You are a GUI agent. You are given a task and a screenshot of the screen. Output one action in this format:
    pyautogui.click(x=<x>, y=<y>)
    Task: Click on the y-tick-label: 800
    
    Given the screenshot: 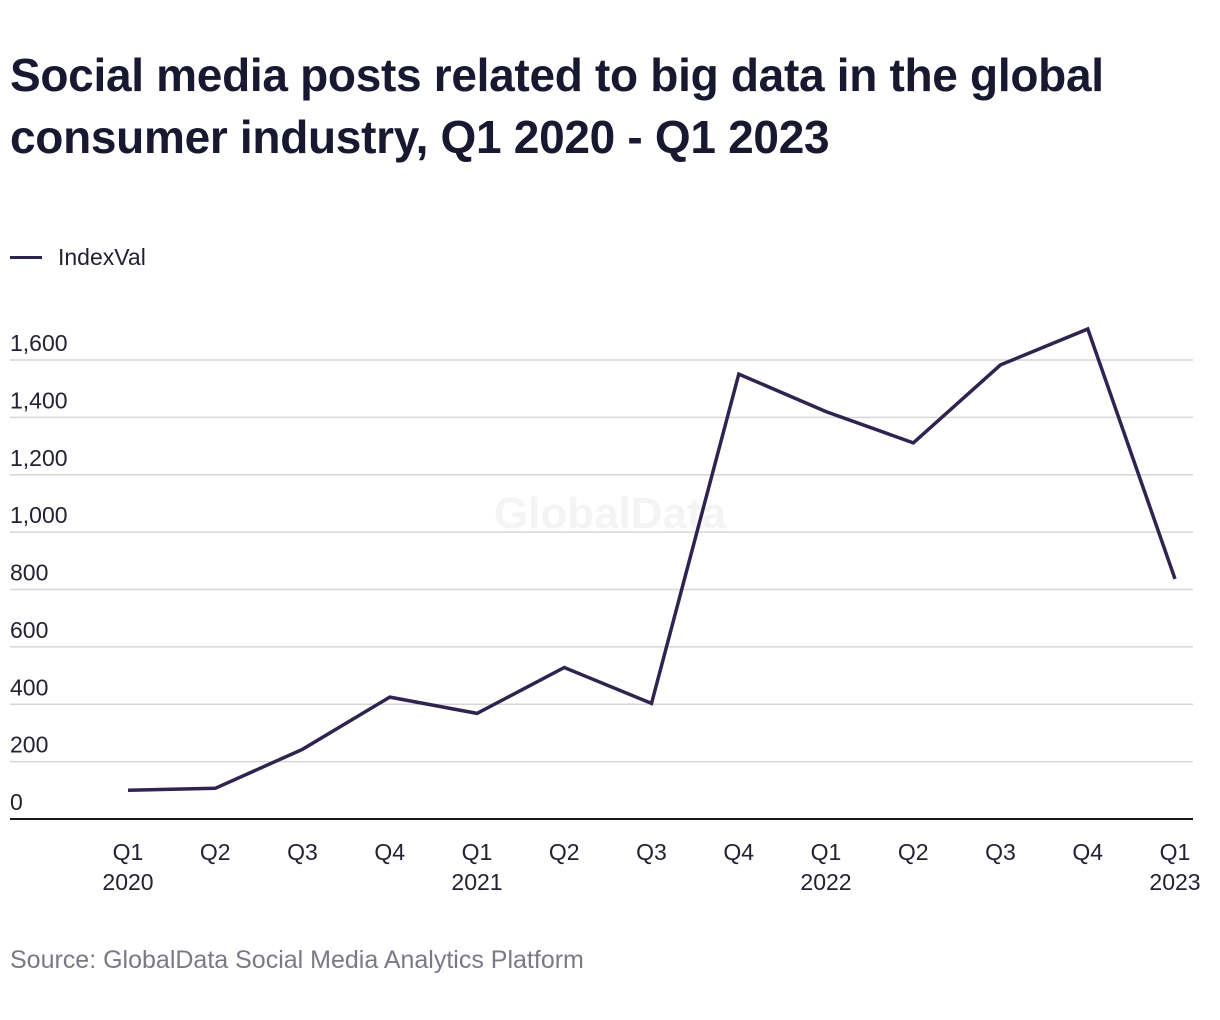 What is the action you would take?
    pyautogui.click(x=29, y=573)
    